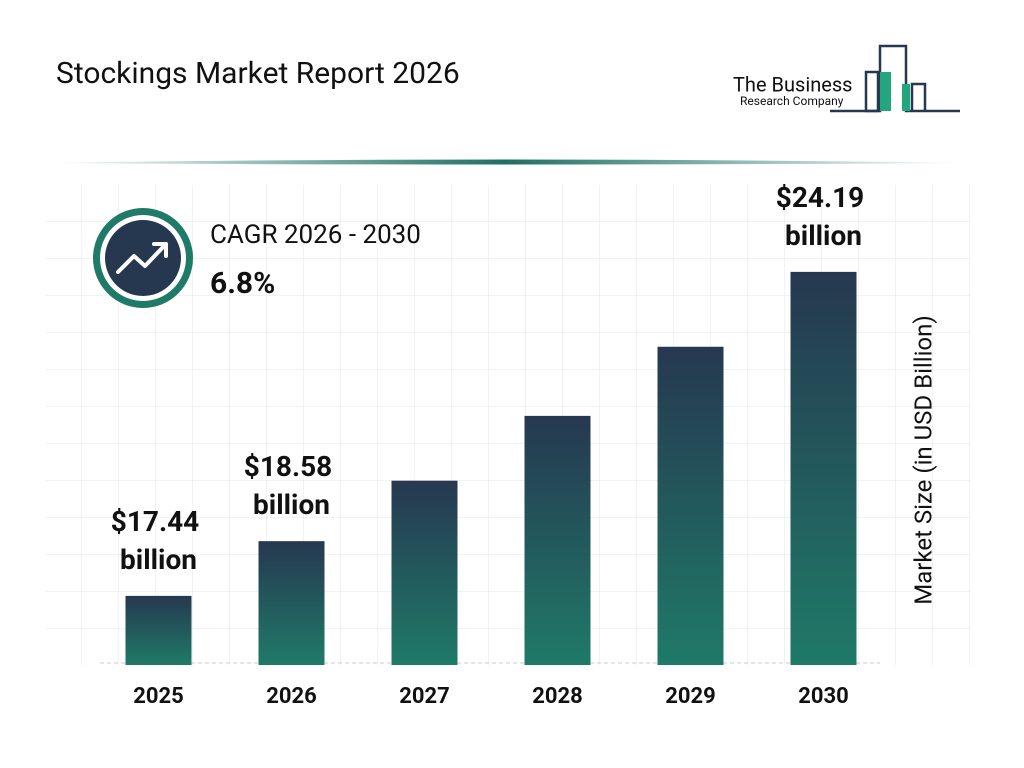  I want to click on cagr-badge, so click(143, 258).